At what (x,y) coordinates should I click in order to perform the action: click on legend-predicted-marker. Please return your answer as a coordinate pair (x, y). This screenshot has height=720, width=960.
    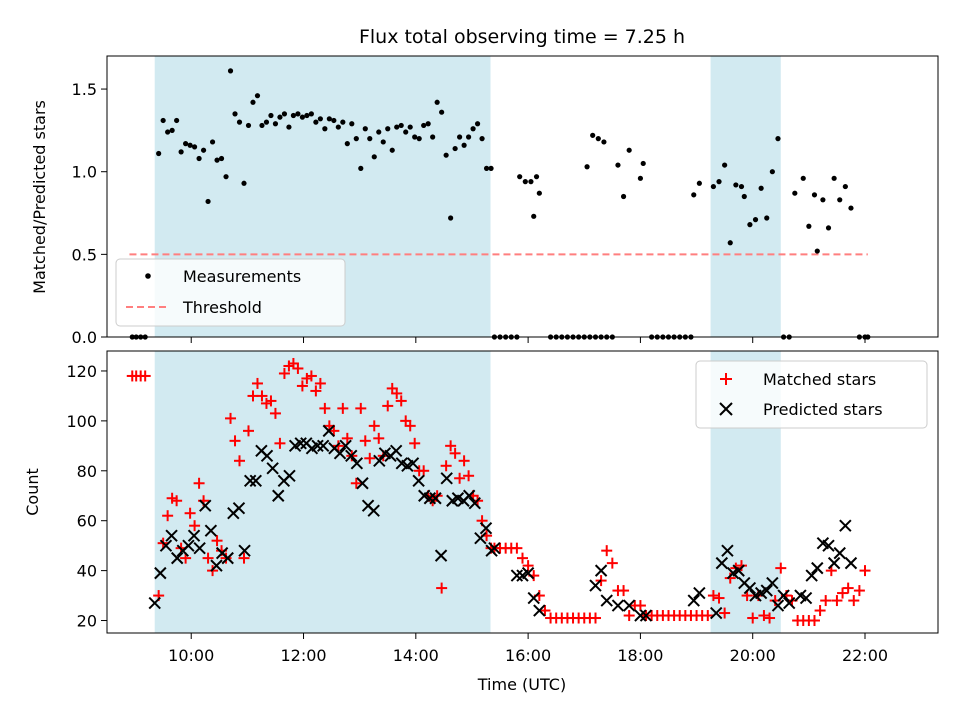
    Looking at the image, I should click on (726, 409).